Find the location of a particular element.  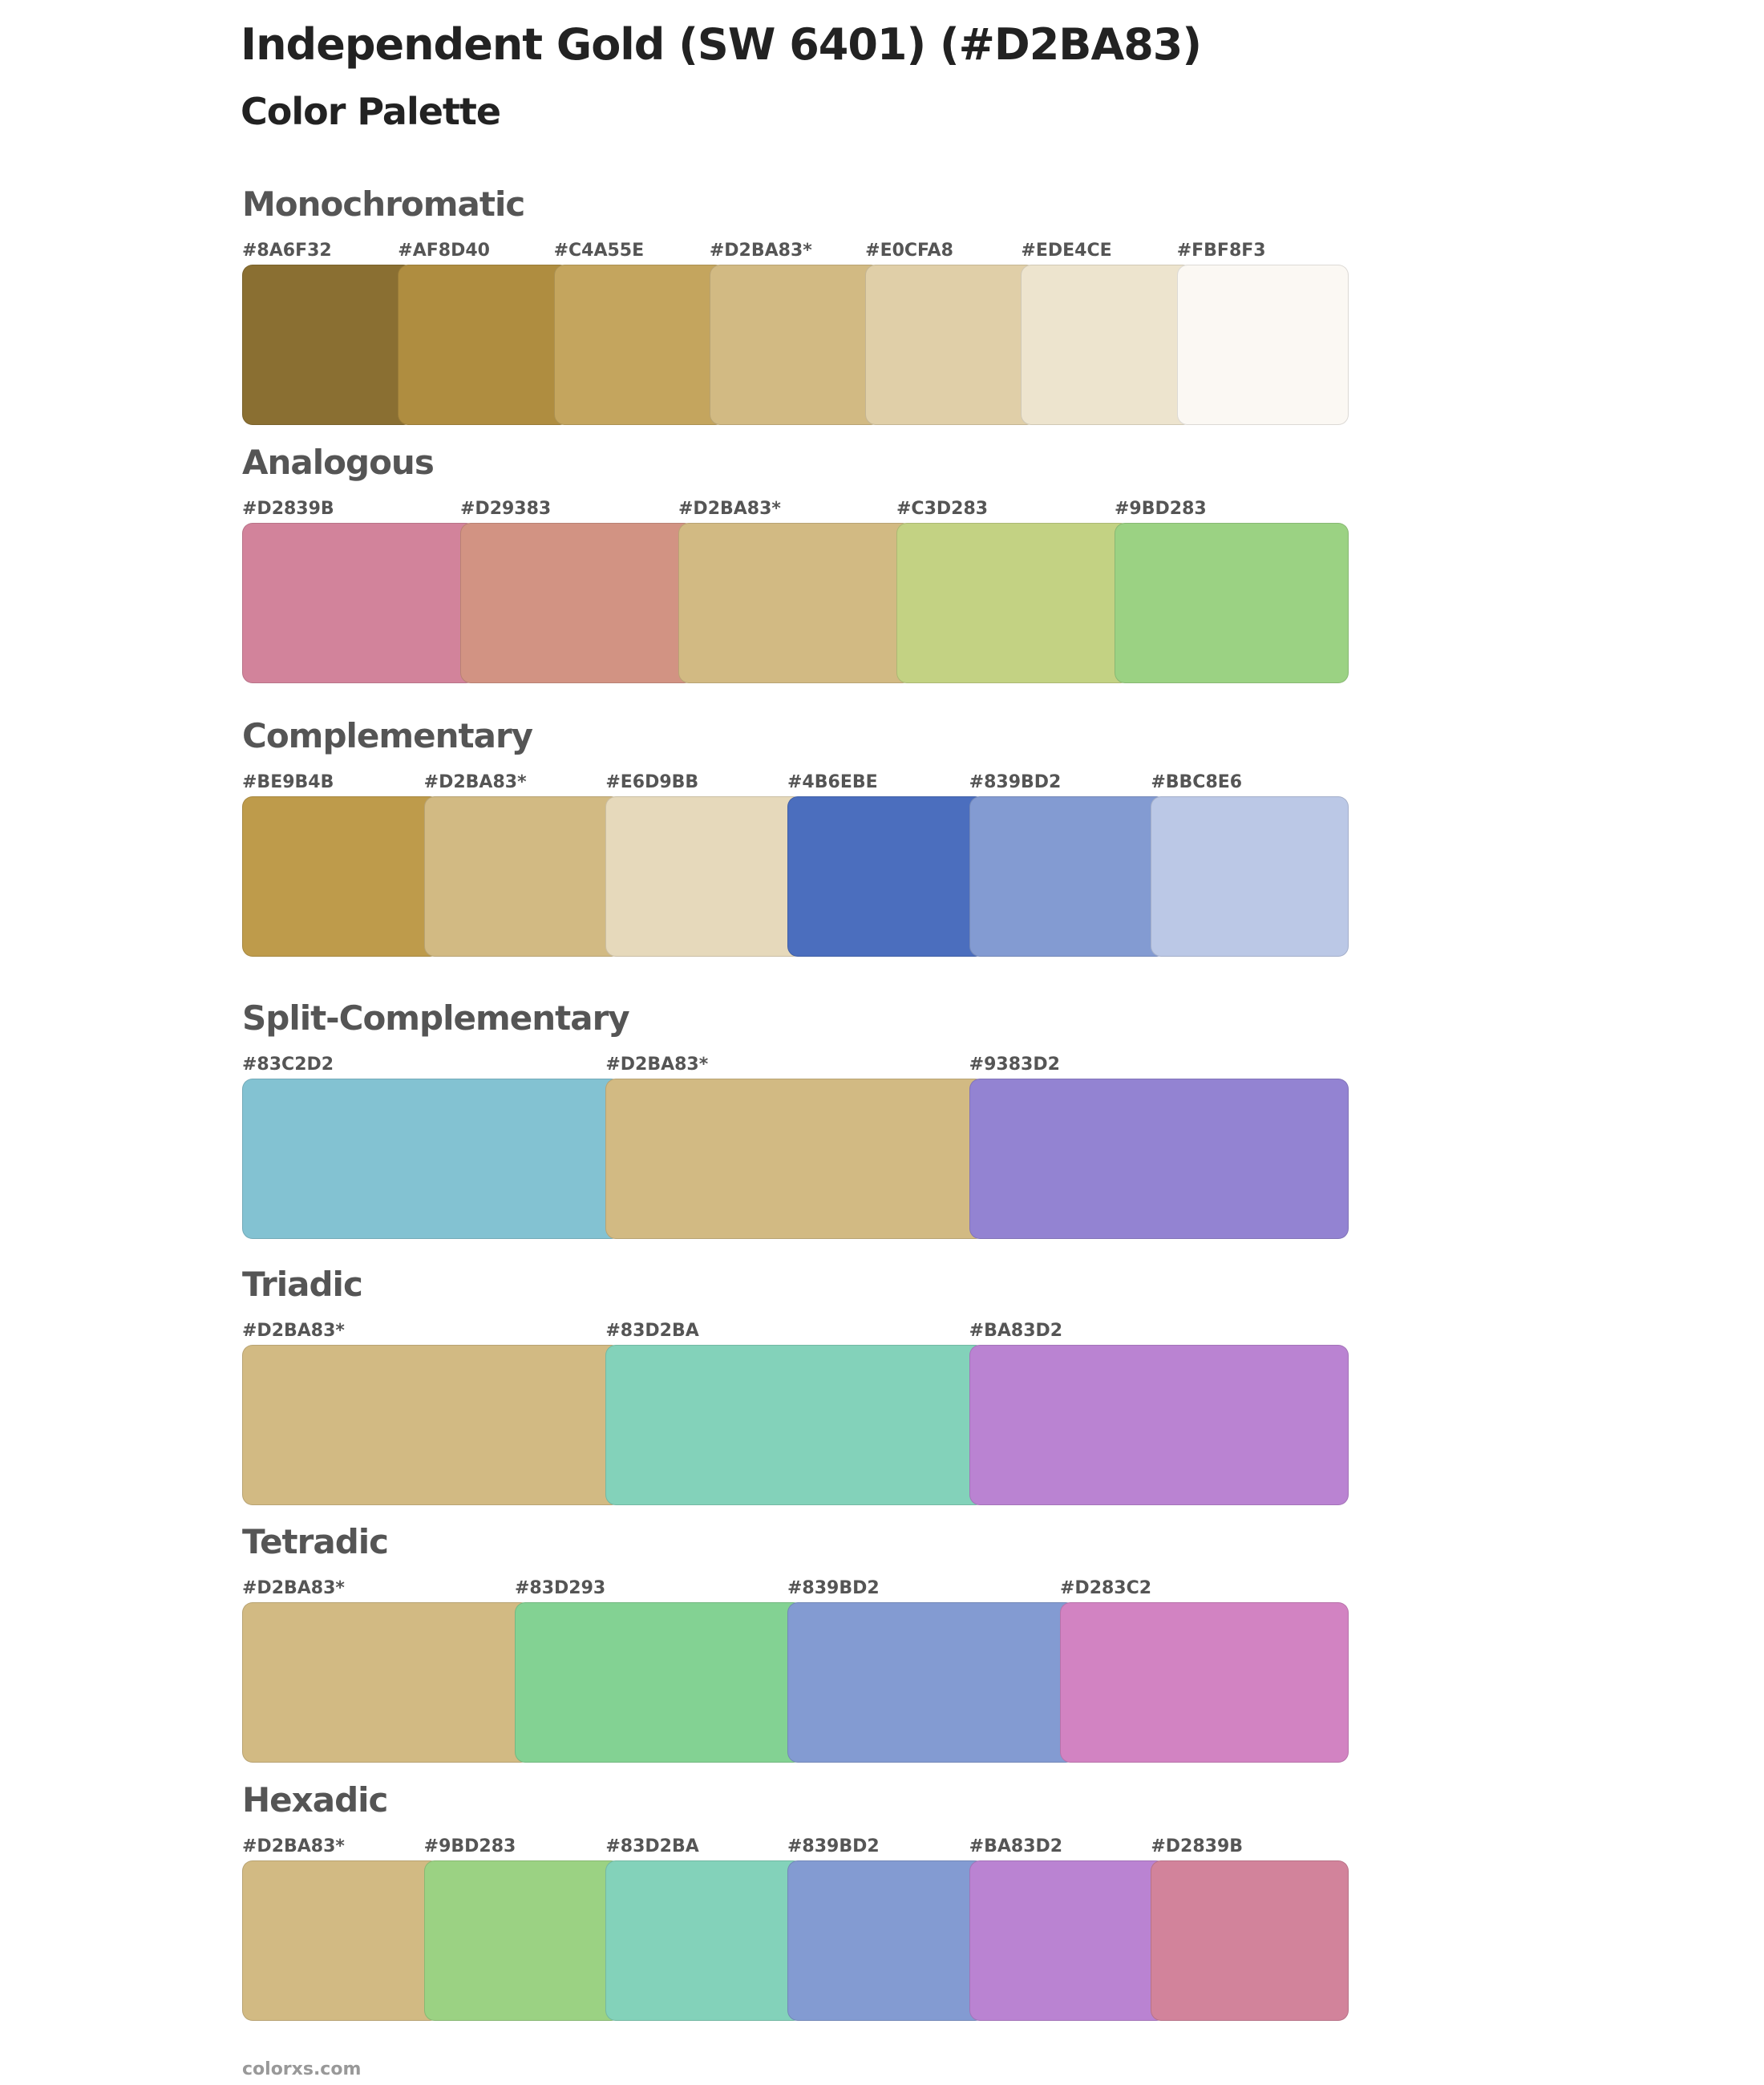

swatch-hex-label: #9383D2 is located at coordinates (1014, 1065).